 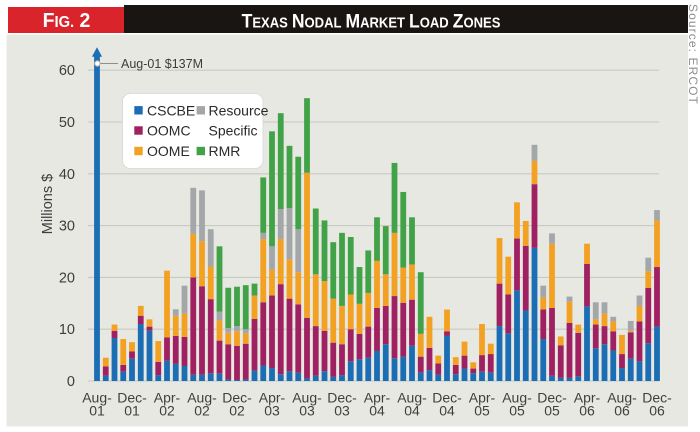 What do you see at coordinates (693, 54) in the screenshot?
I see `svg-text: Source: ERCOT` at bounding box center [693, 54].